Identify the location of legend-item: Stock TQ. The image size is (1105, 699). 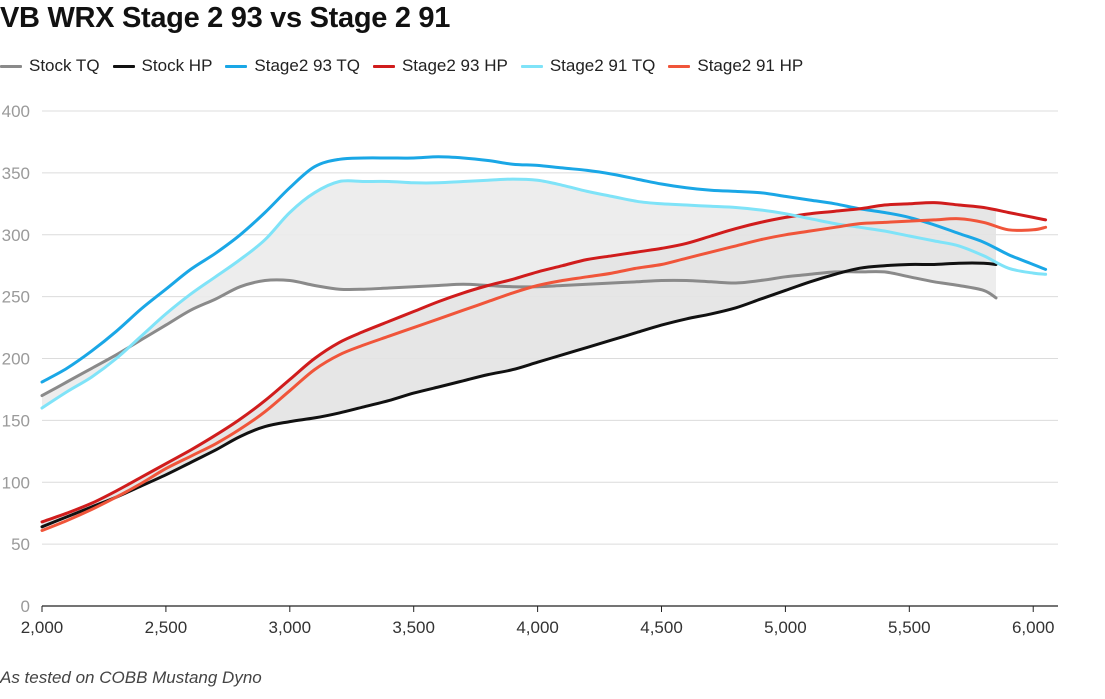
(50, 66).